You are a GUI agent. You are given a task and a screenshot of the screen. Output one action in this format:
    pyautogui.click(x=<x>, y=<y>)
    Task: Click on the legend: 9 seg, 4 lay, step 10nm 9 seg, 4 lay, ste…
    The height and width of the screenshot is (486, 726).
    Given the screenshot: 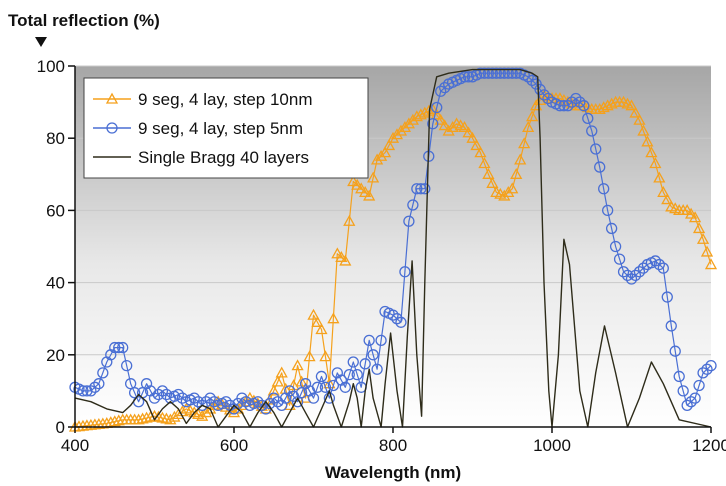 What is the action you would take?
    pyautogui.click(x=226, y=128)
    